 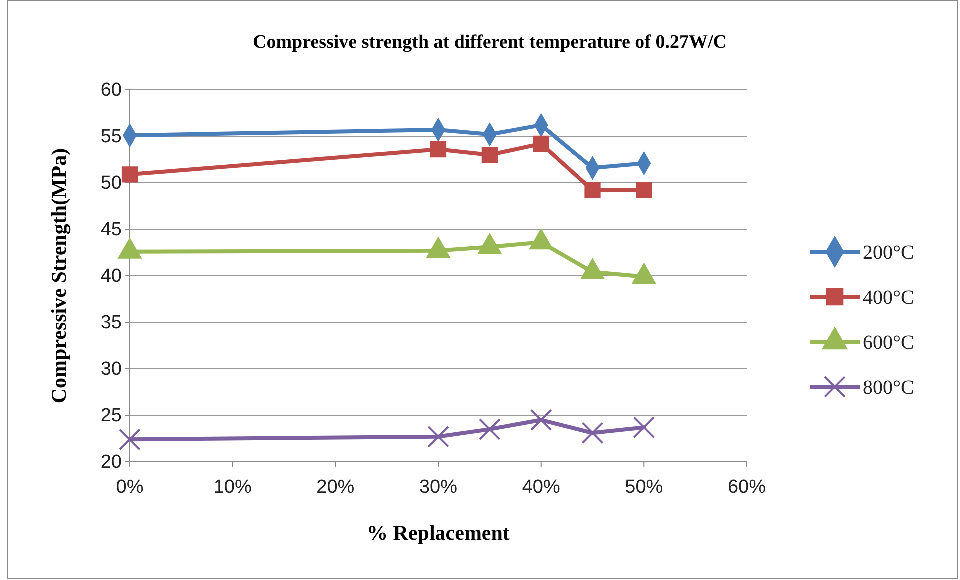 What do you see at coordinates (335, 487) in the screenshot?
I see `x-tick-label: 20%` at bounding box center [335, 487].